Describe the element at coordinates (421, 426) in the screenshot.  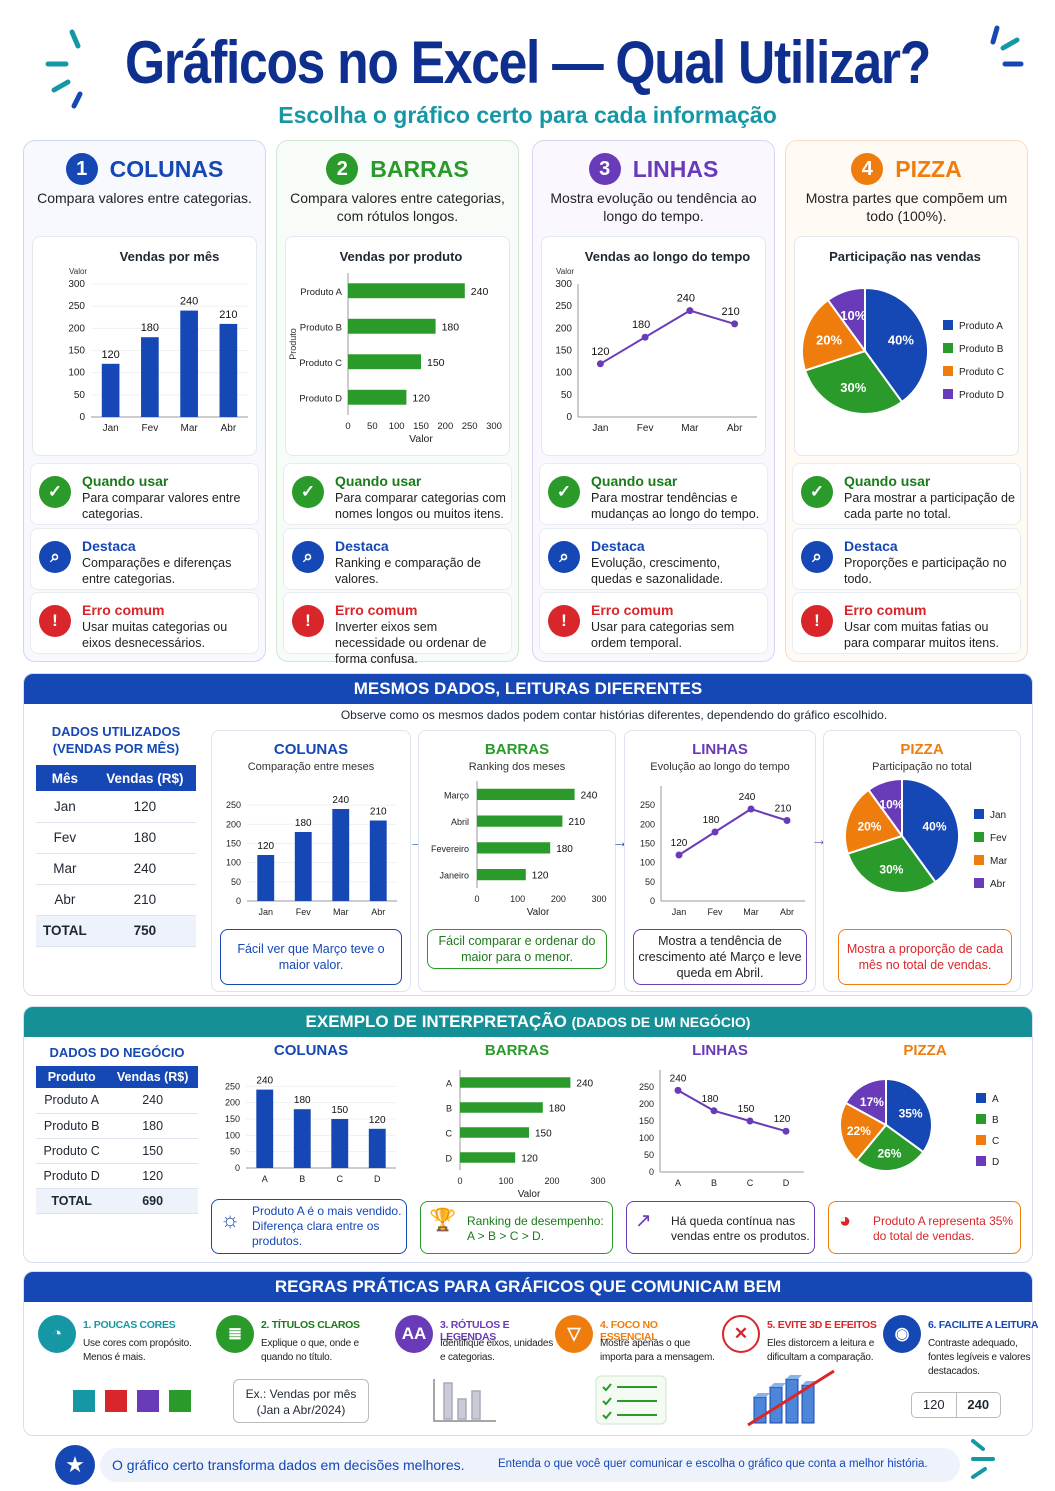
I see `x-tick-label: 150` at that location.